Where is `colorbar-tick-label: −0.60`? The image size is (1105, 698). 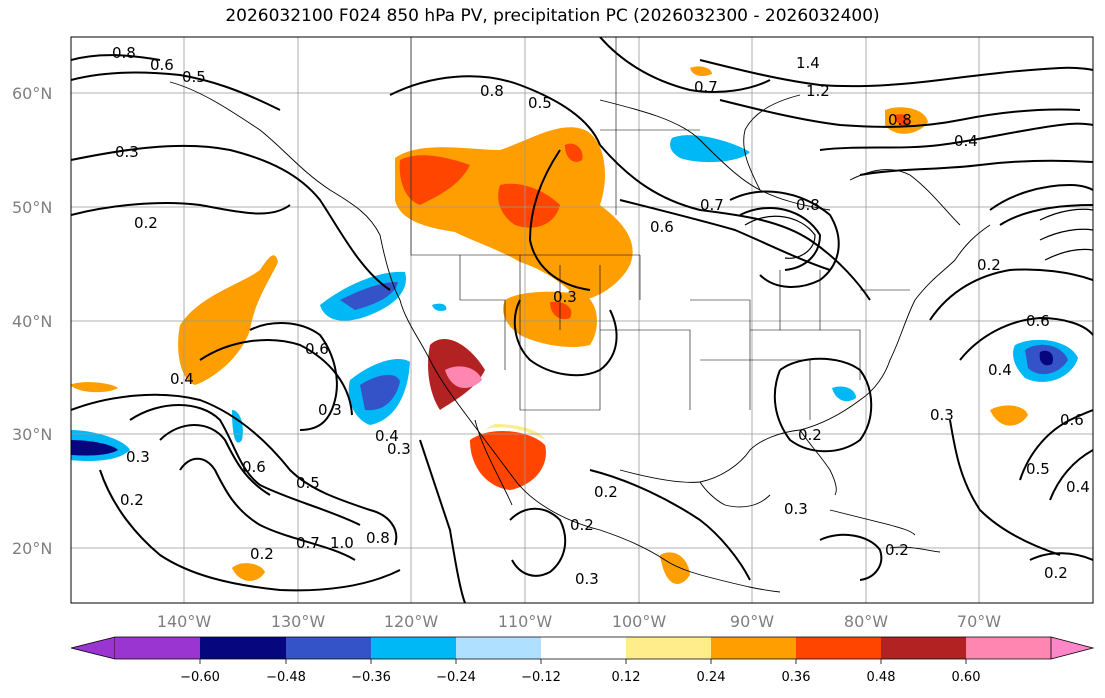
colorbar-tick-label: −0.60 is located at coordinates (200, 677).